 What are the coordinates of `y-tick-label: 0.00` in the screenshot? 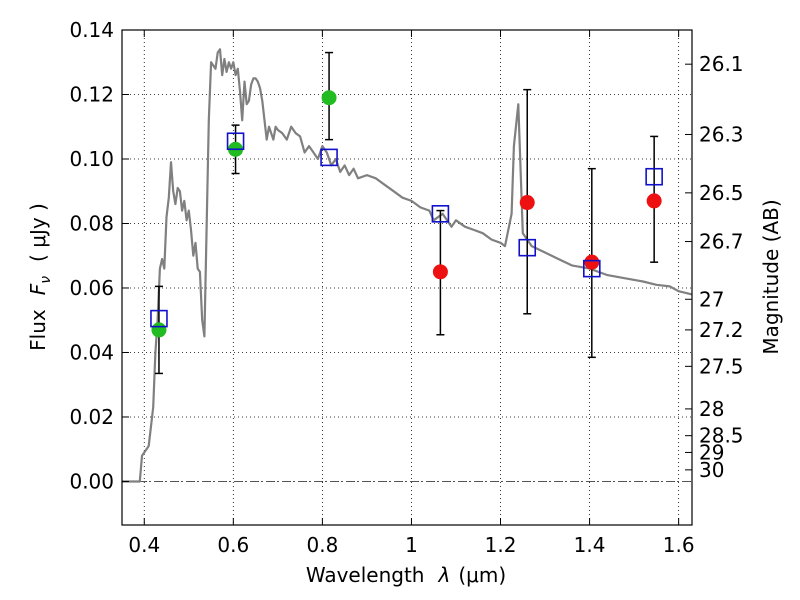 It's located at (91, 481).